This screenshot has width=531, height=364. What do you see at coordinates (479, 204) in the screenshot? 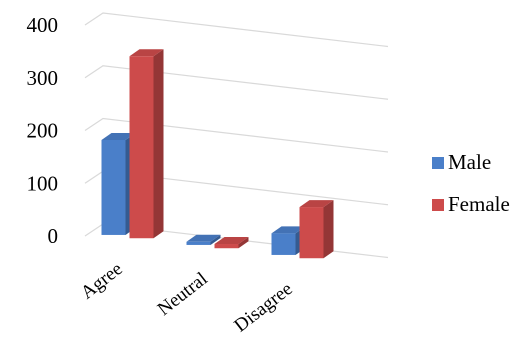
I see `legend-label-female: Female` at bounding box center [479, 204].